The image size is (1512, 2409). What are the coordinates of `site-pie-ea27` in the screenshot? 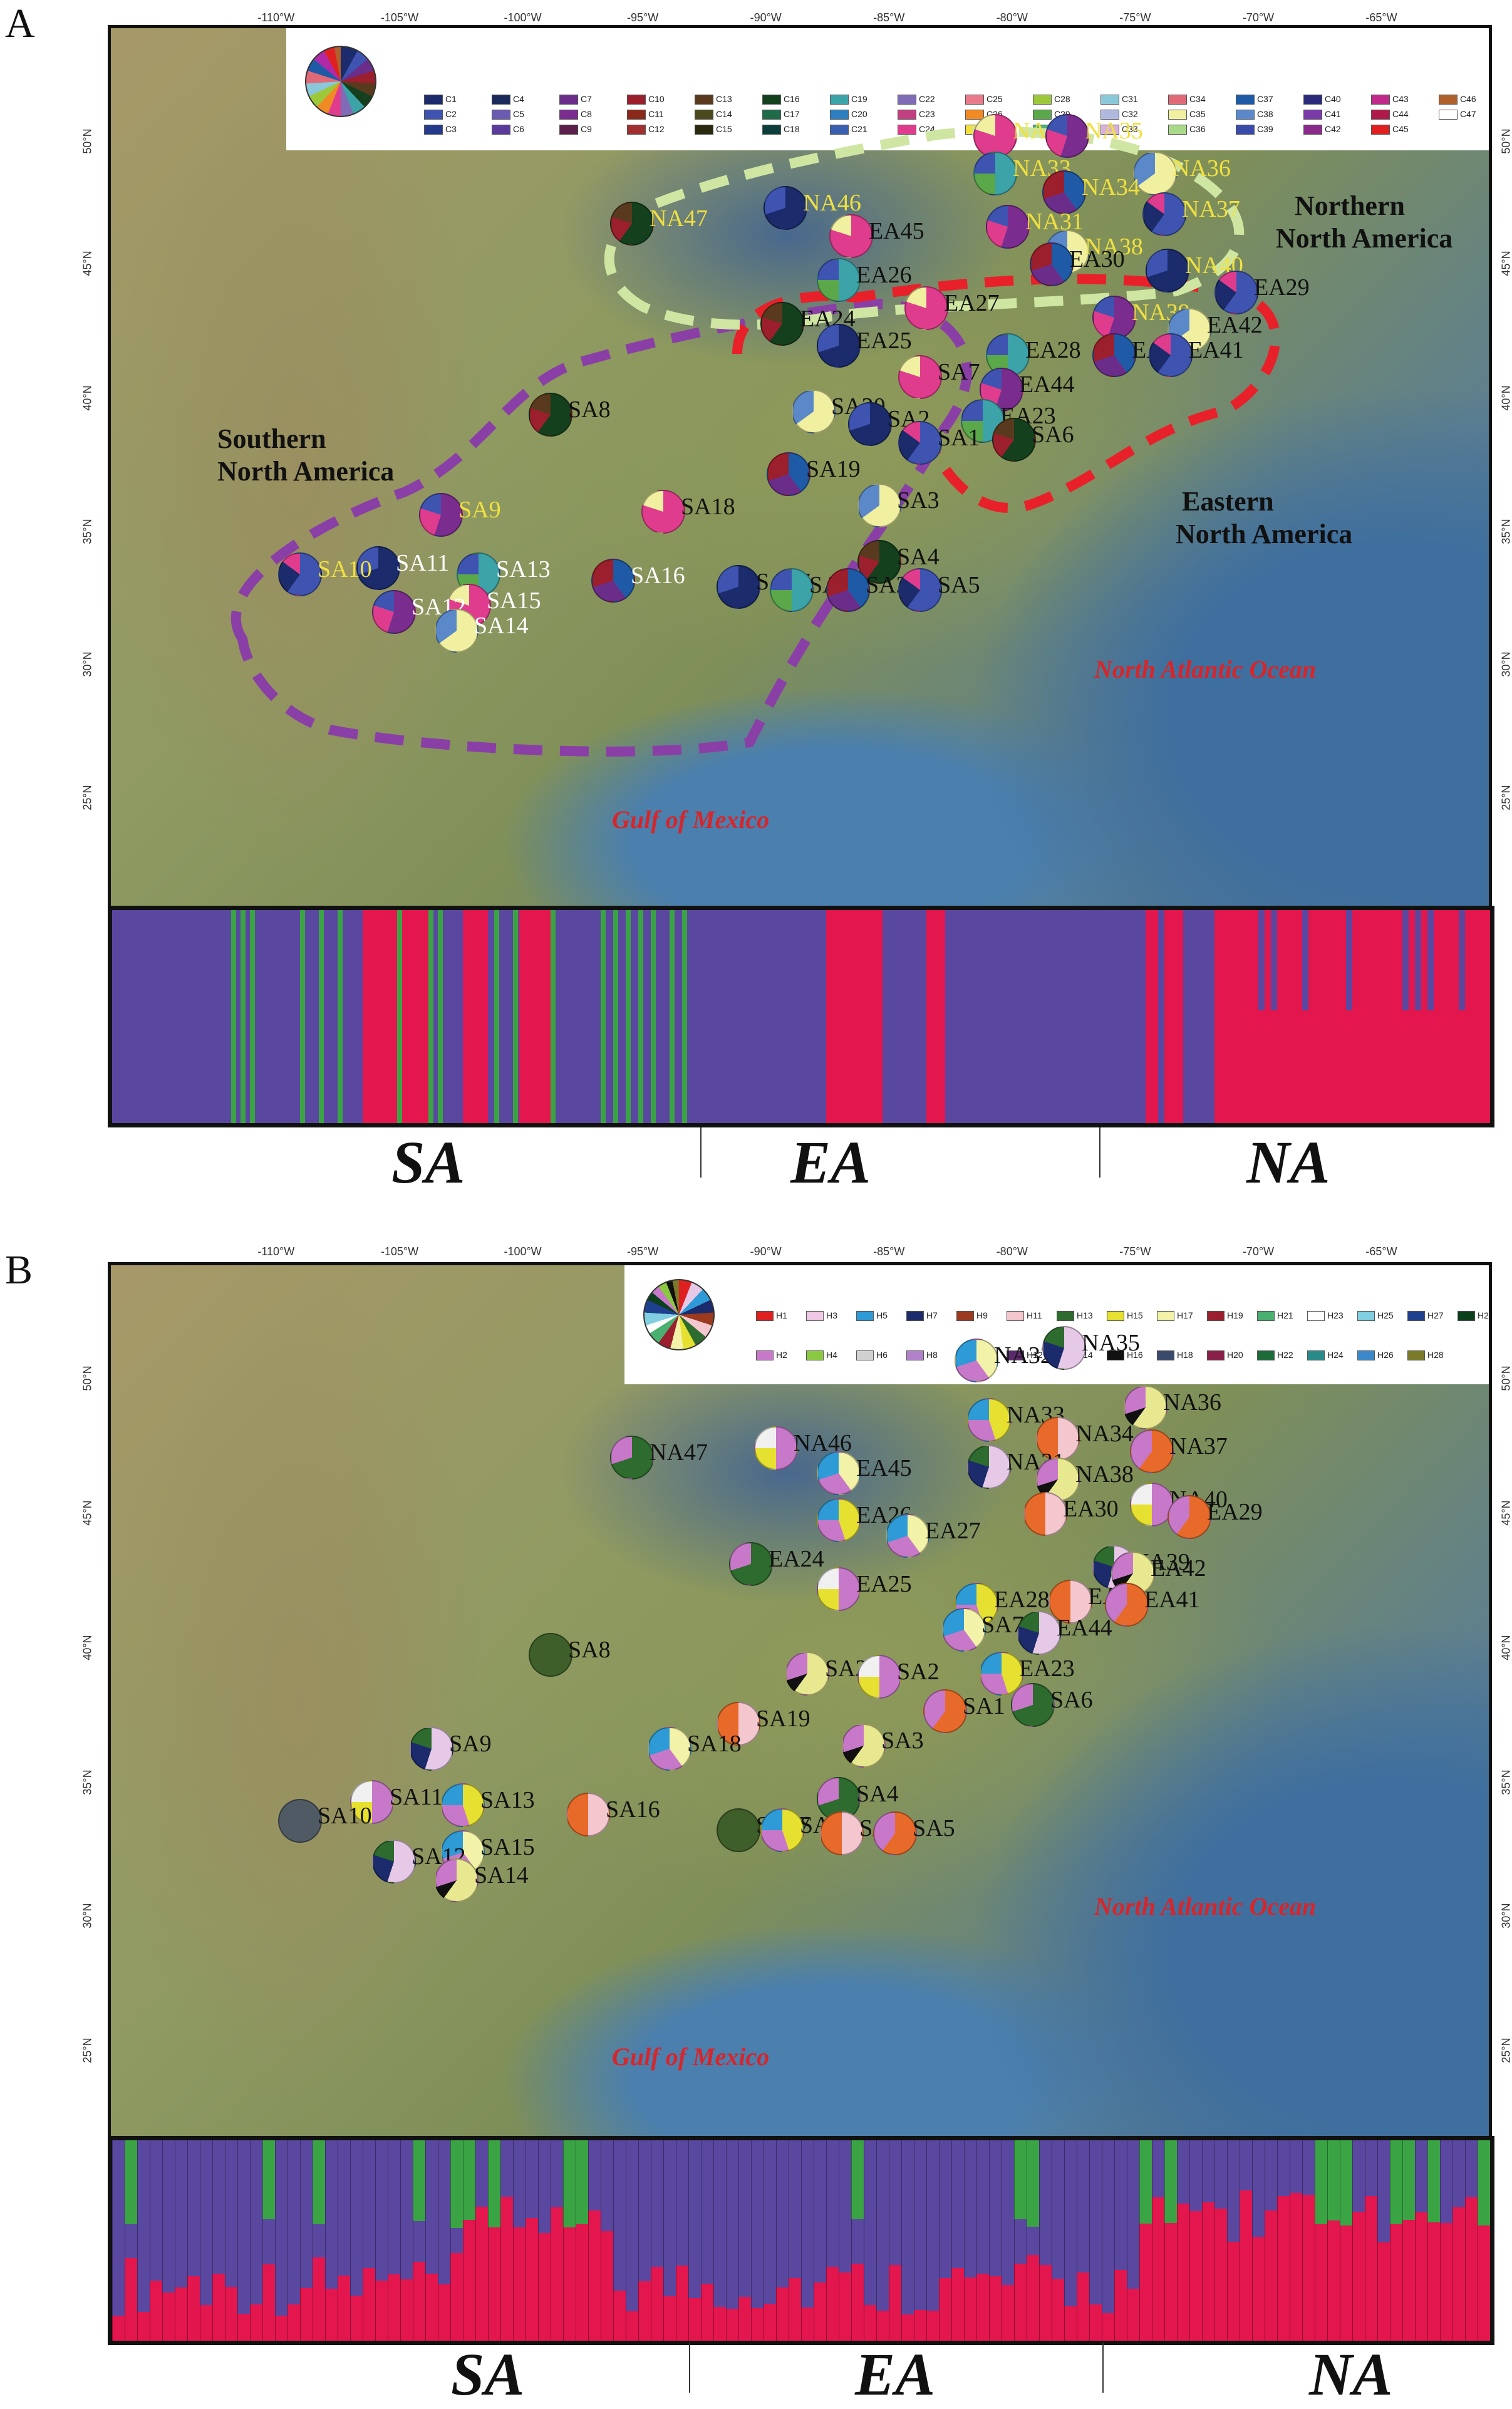 It's located at (907, 1536).